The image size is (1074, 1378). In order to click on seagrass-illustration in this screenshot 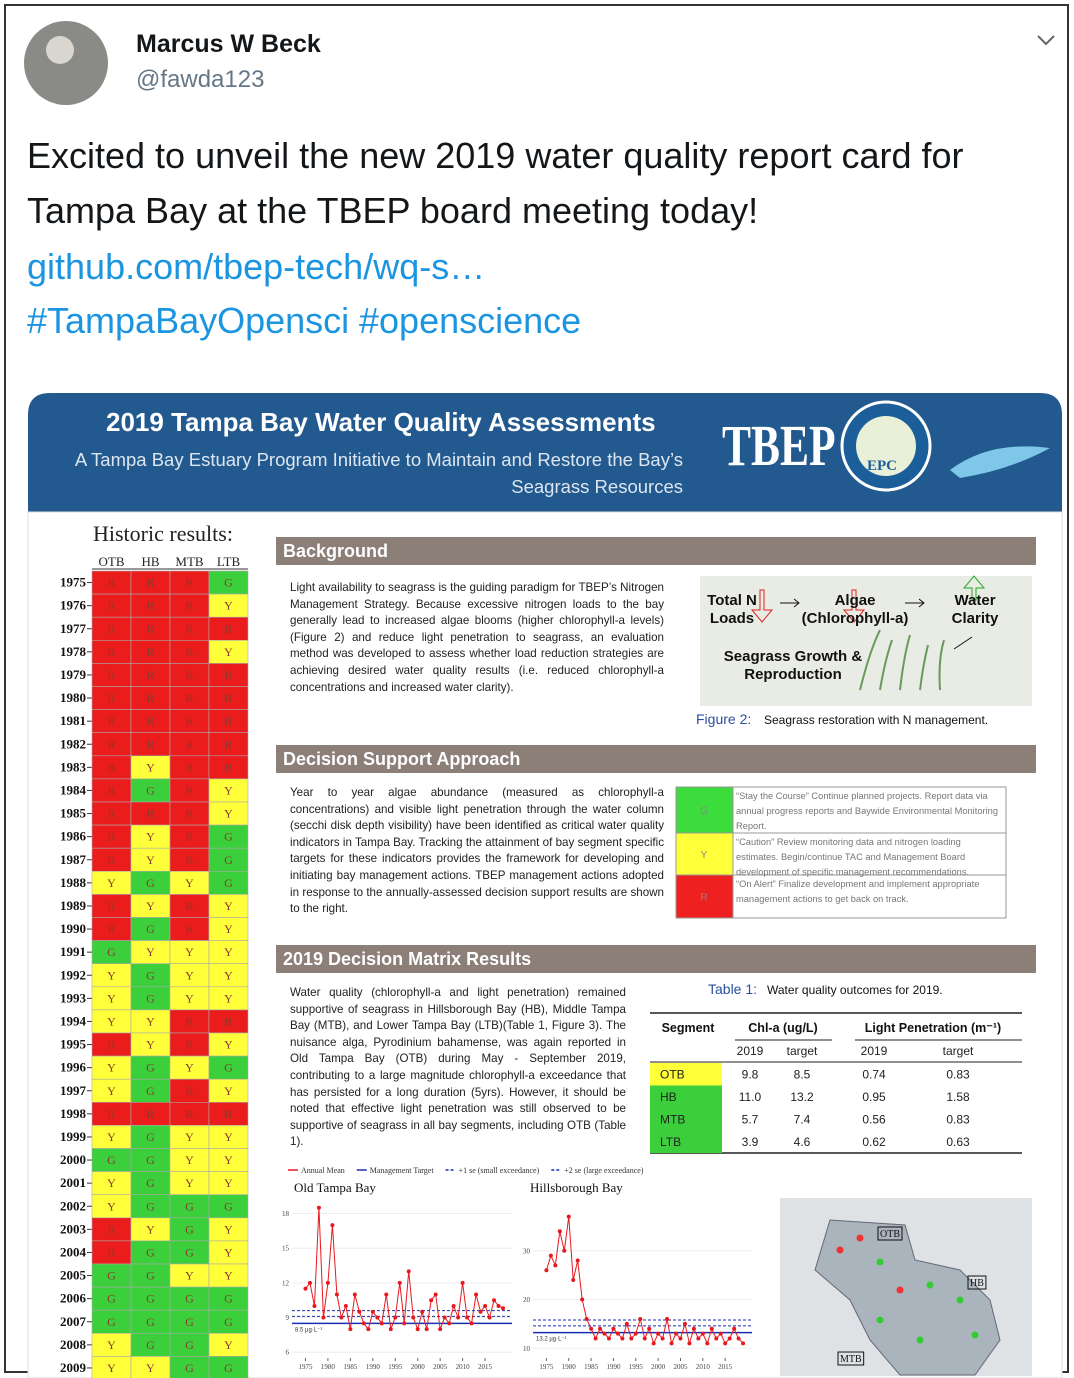, I will do `click(902, 660)`.